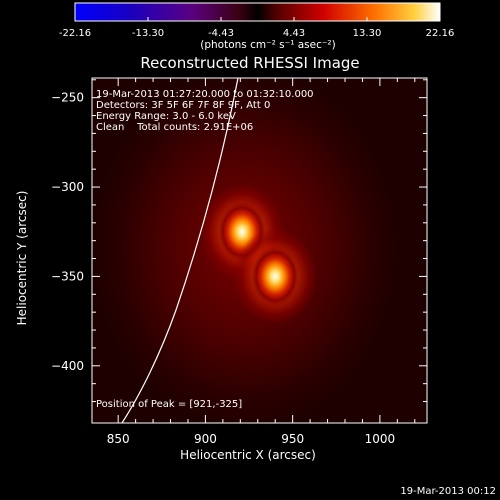 The image size is (500, 500). Describe the element at coordinates (148, 33) in the screenshot. I see `colorbar-tick-label: -13.30` at that location.